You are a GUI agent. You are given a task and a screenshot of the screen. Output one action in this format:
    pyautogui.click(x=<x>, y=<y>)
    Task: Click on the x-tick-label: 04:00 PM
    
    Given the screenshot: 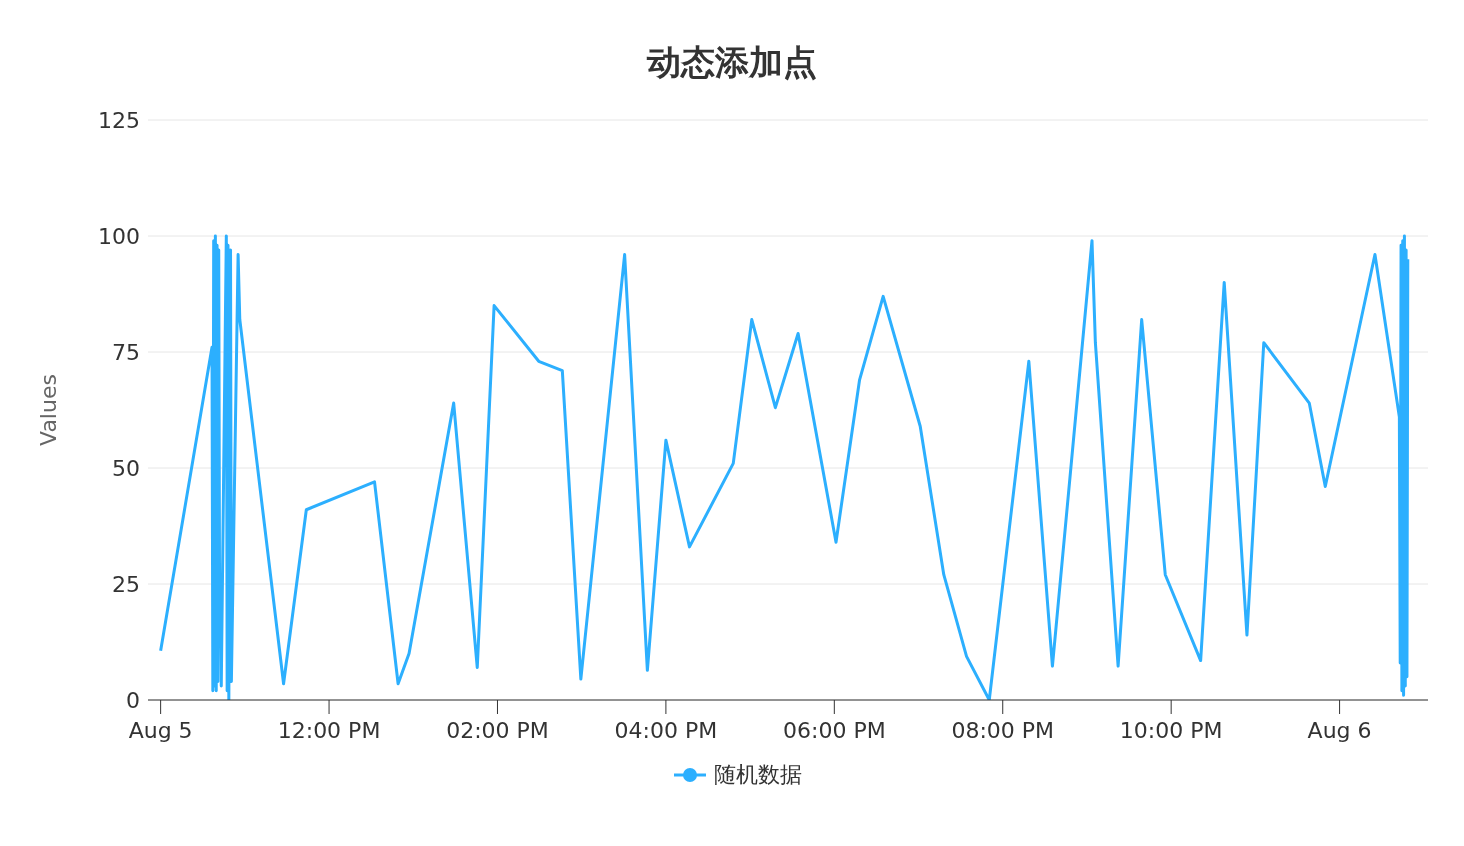 What is the action you would take?
    pyautogui.click(x=666, y=730)
    